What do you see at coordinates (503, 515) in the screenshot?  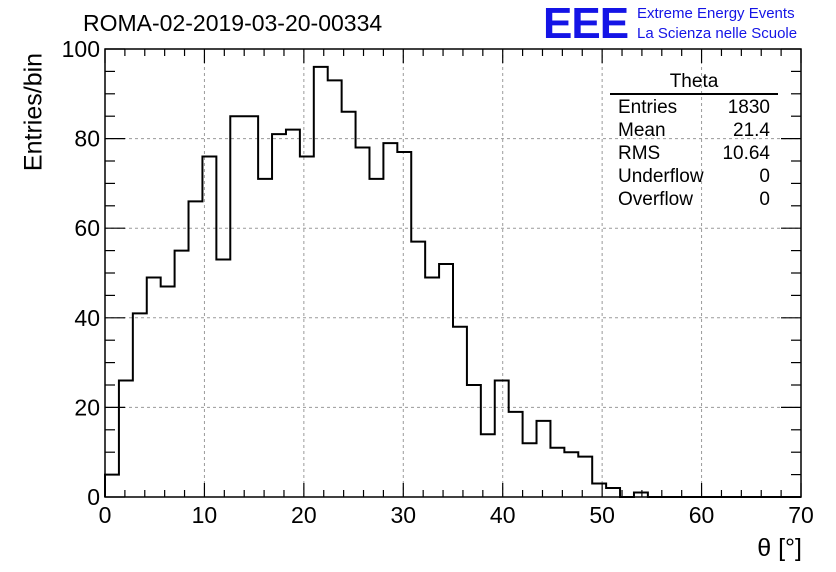 I see `x-tick-label: 40` at bounding box center [503, 515].